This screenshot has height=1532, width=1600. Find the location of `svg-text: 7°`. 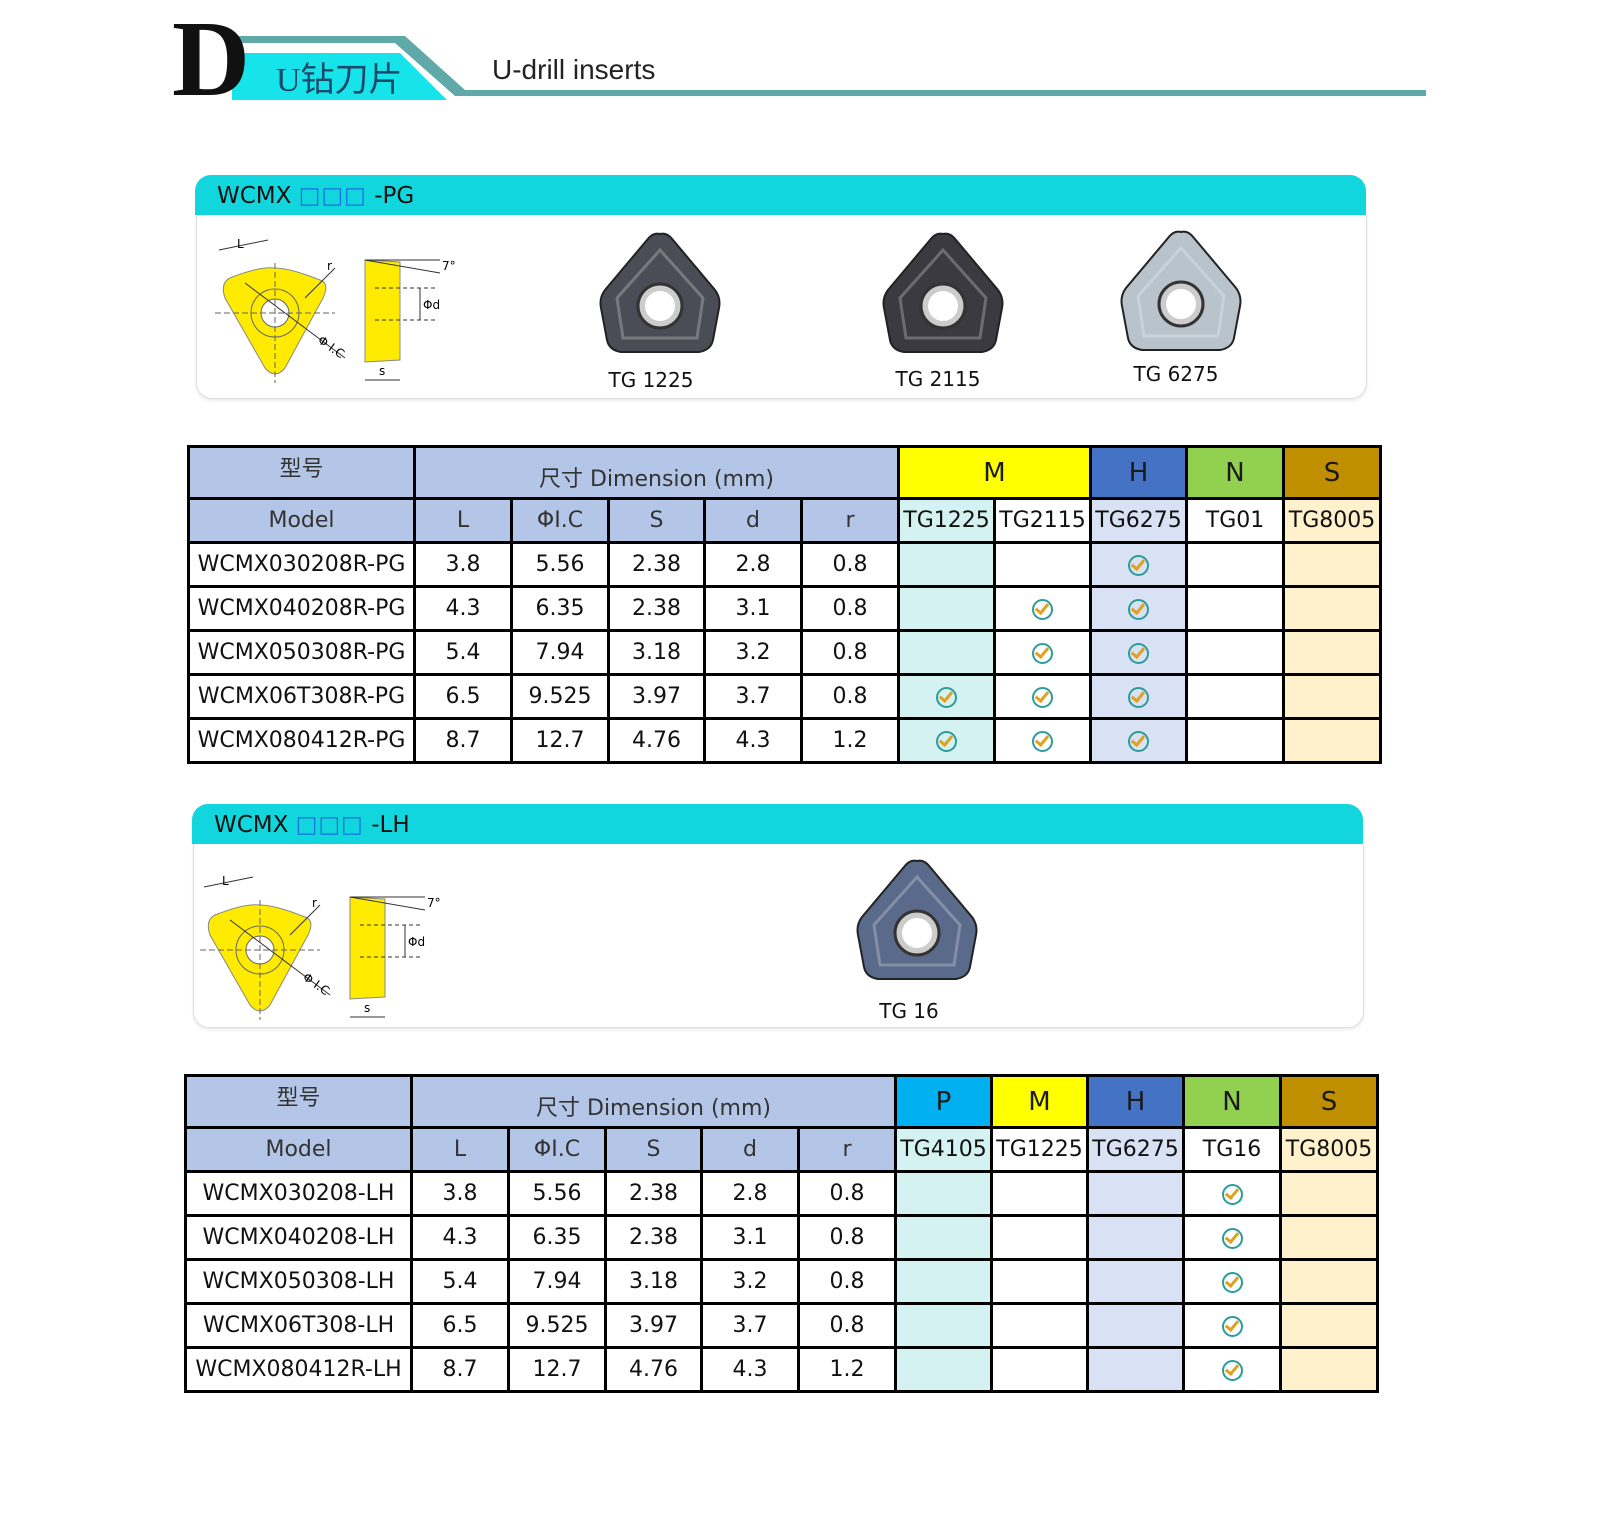

svg-text: 7° is located at coordinates (449, 266).